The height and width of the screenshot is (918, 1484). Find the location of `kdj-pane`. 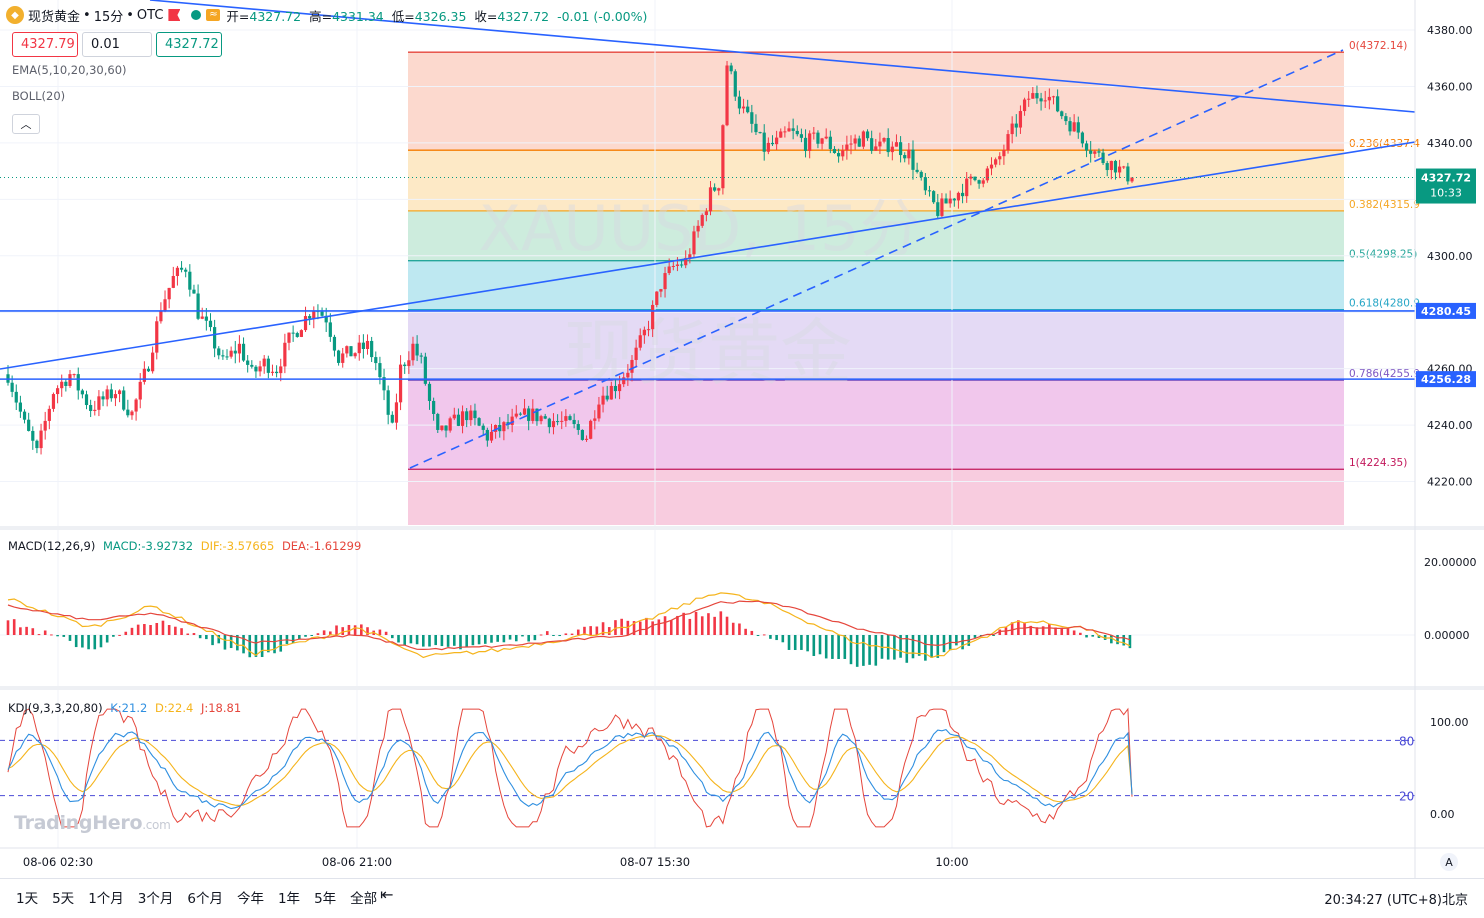

kdj-pane is located at coordinates (707, 767).